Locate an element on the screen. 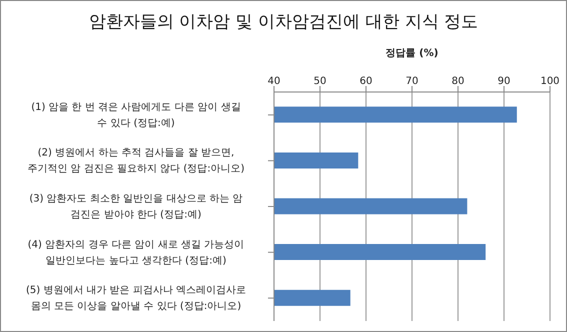  x-tick-label: 100 is located at coordinates (550, 81).